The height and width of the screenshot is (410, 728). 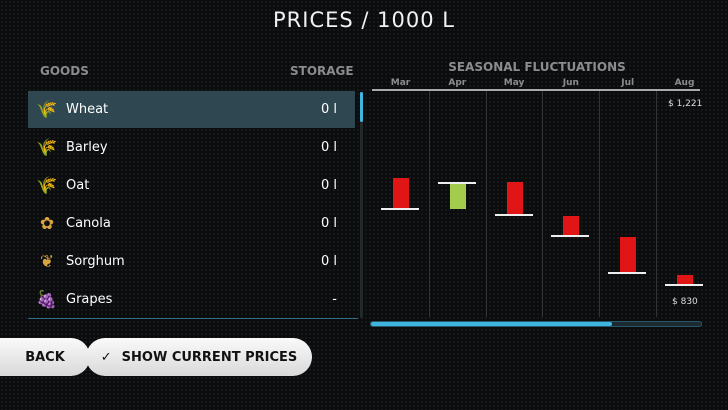 I want to click on goods-name: Wheat, so click(x=87, y=109).